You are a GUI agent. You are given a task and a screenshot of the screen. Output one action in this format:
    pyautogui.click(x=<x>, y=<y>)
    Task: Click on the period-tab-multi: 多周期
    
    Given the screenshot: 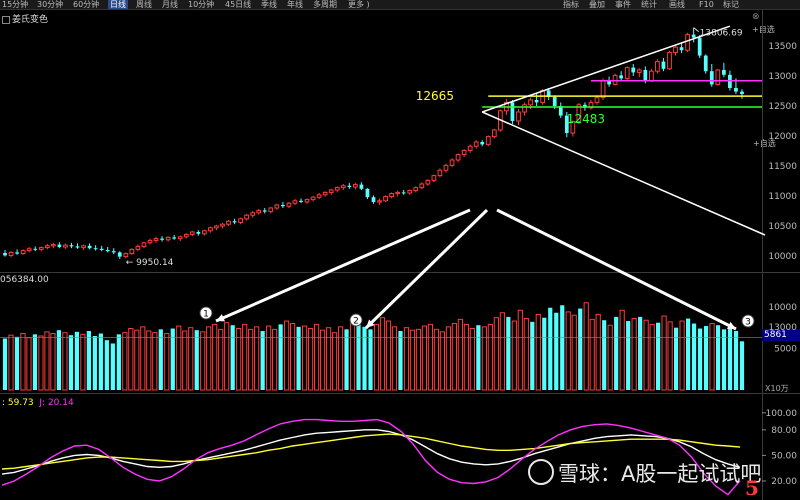 What is the action you would take?
    pyautogui.click(x=325, y=4)
    